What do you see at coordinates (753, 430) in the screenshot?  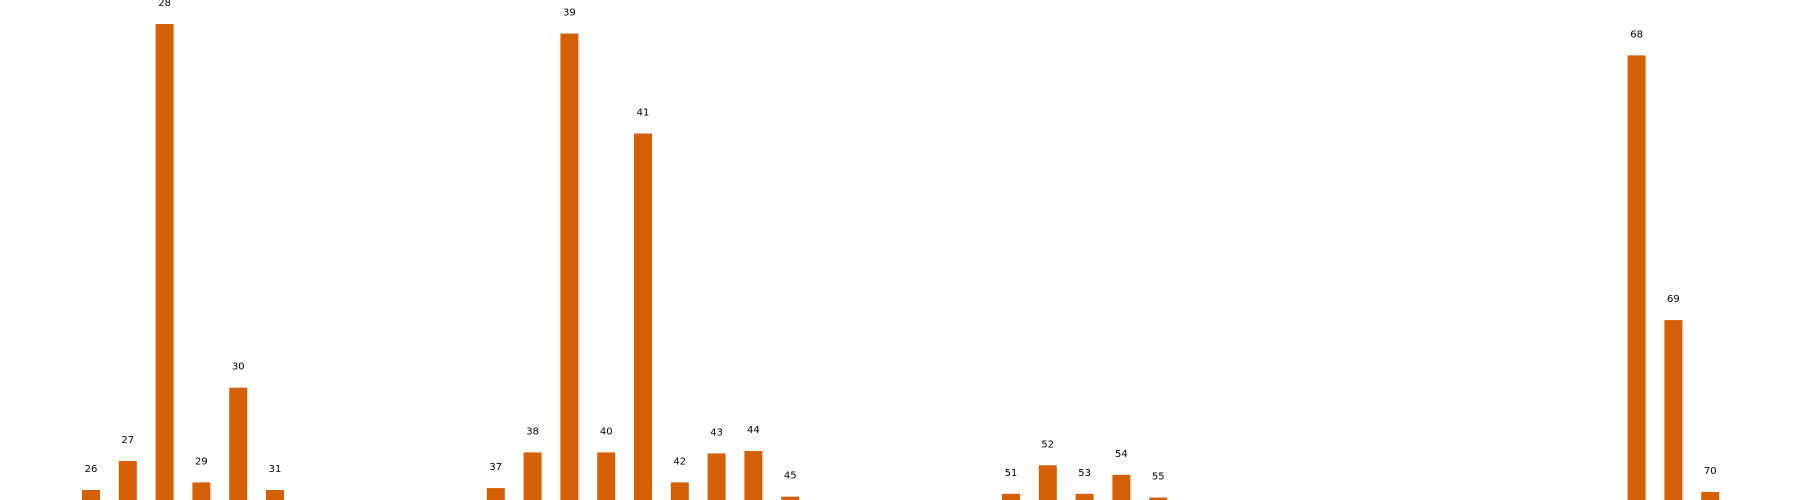 I see `bar-label-44: 44` at bounding box center [753, 430].